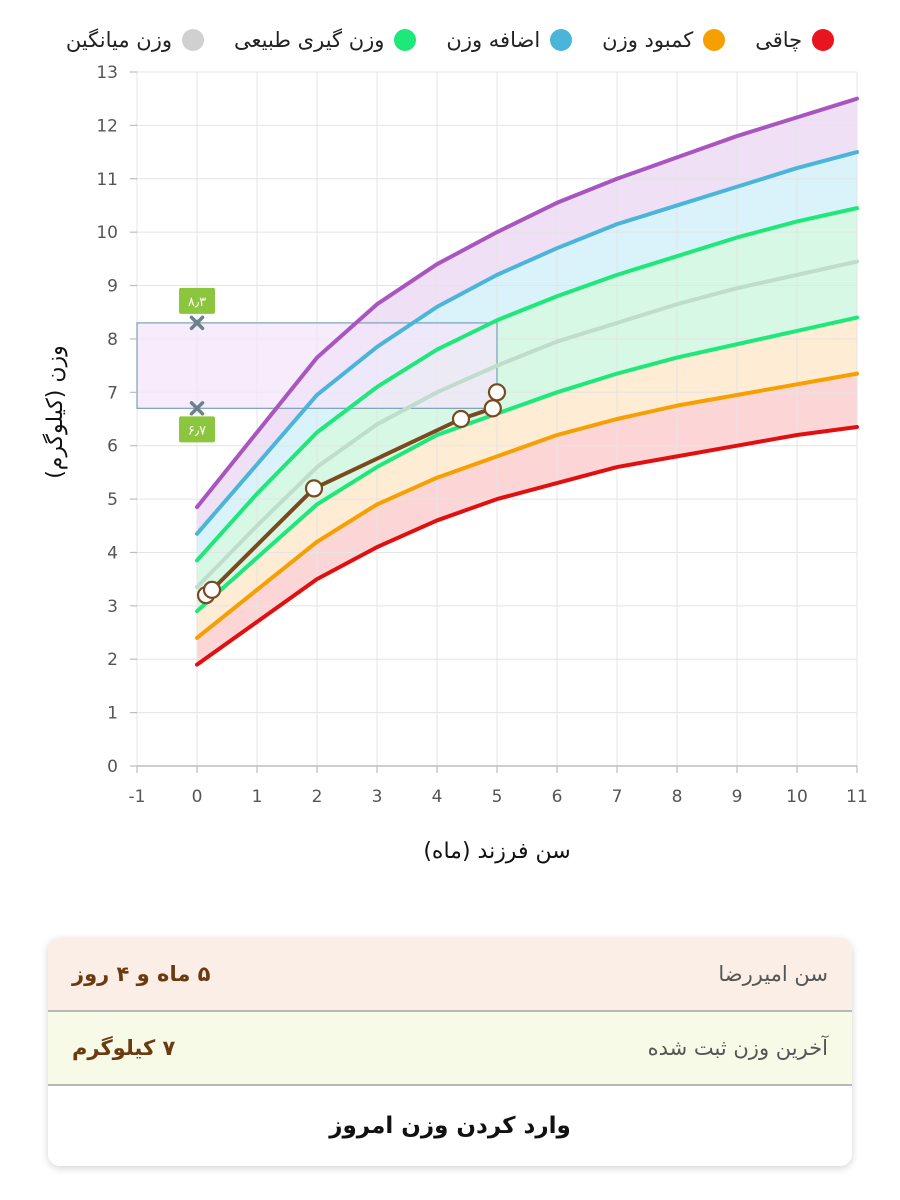 This screenshot has height=1200, width=900. Describe the element at coordinates (112, 660) in the screenshot. I see `y-tick-label: 2` at that location.